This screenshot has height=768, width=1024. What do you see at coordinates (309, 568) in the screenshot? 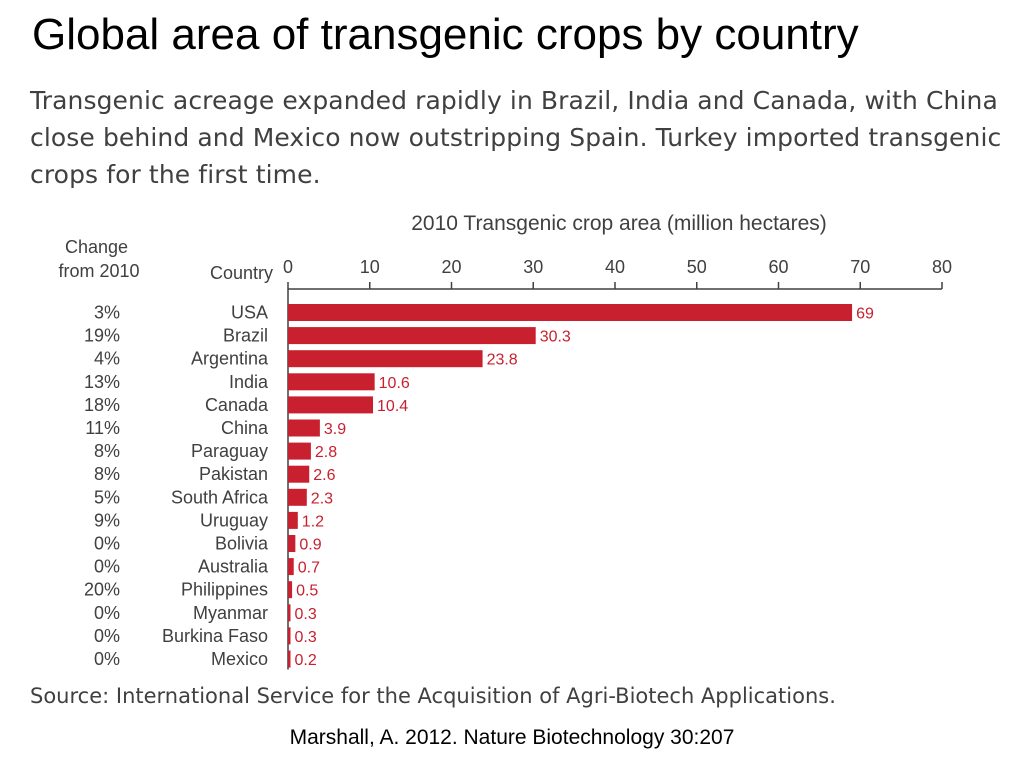
I see `value-label: 0.7` at bounding box center [309, 568].